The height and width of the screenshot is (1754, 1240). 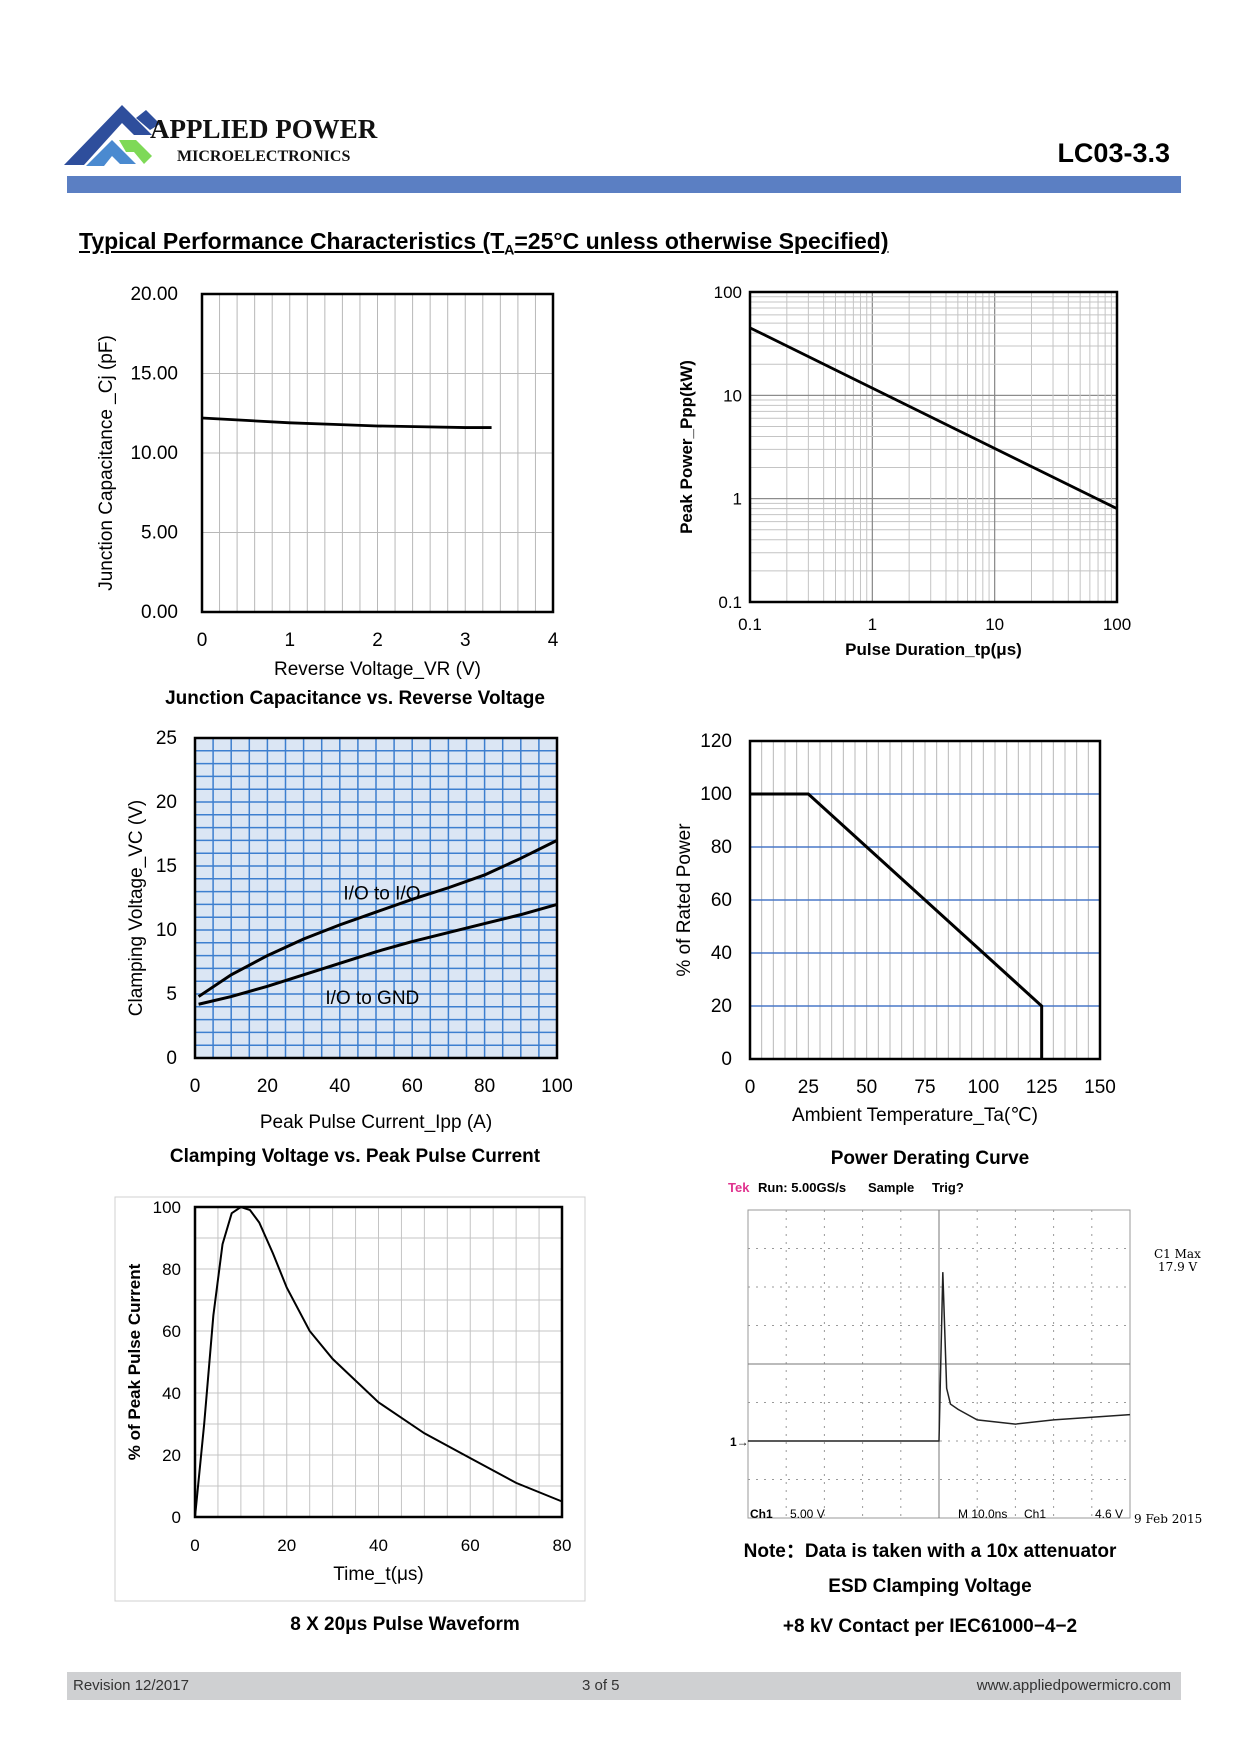 What do you see at coordinates (171, 994) in the screenshot?
I see `y-tick-label: 5` at bounding box center [171, 994].